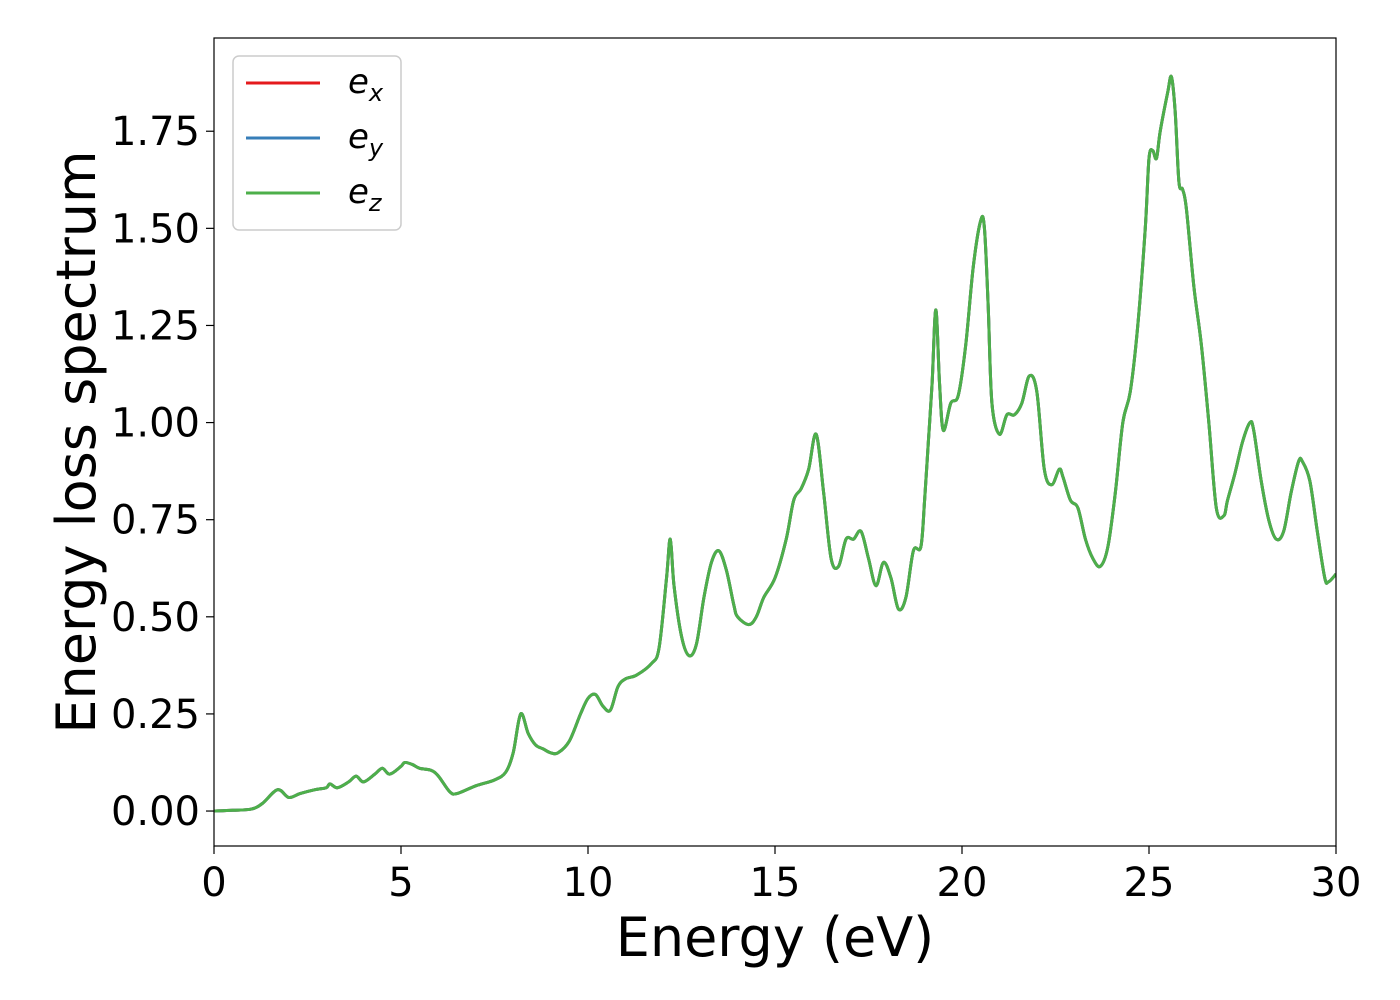 Image resolution: width=1400 pixels, height=1000 pixels. Describe the element at coordinates (376, 93) in the screenshot. I see `legend-label-subscript: x` at that location.